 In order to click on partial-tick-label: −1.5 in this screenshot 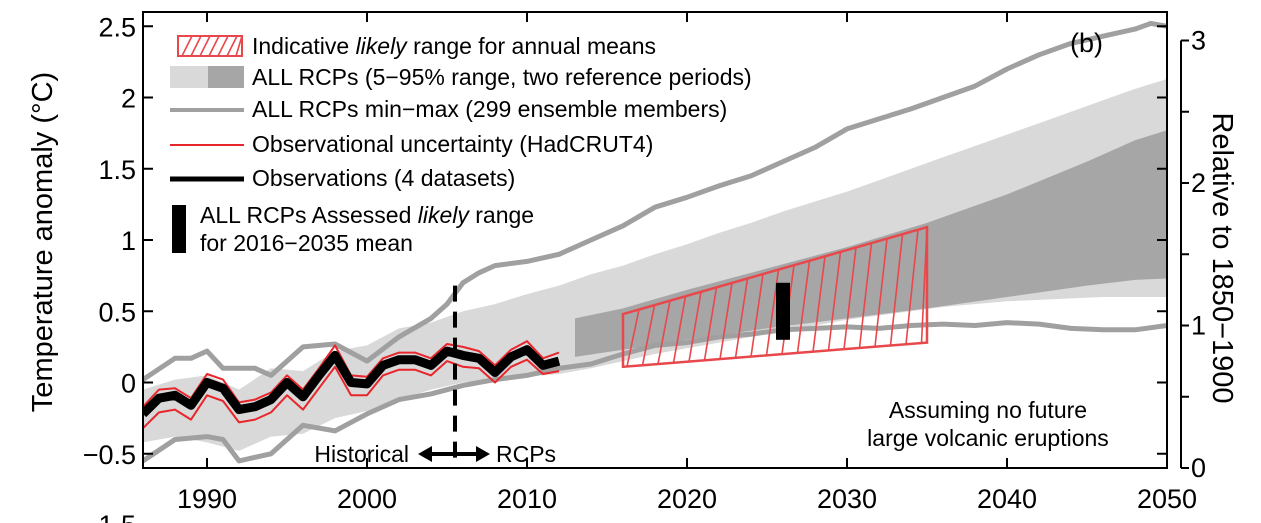, I will do `click(109, 516)`.